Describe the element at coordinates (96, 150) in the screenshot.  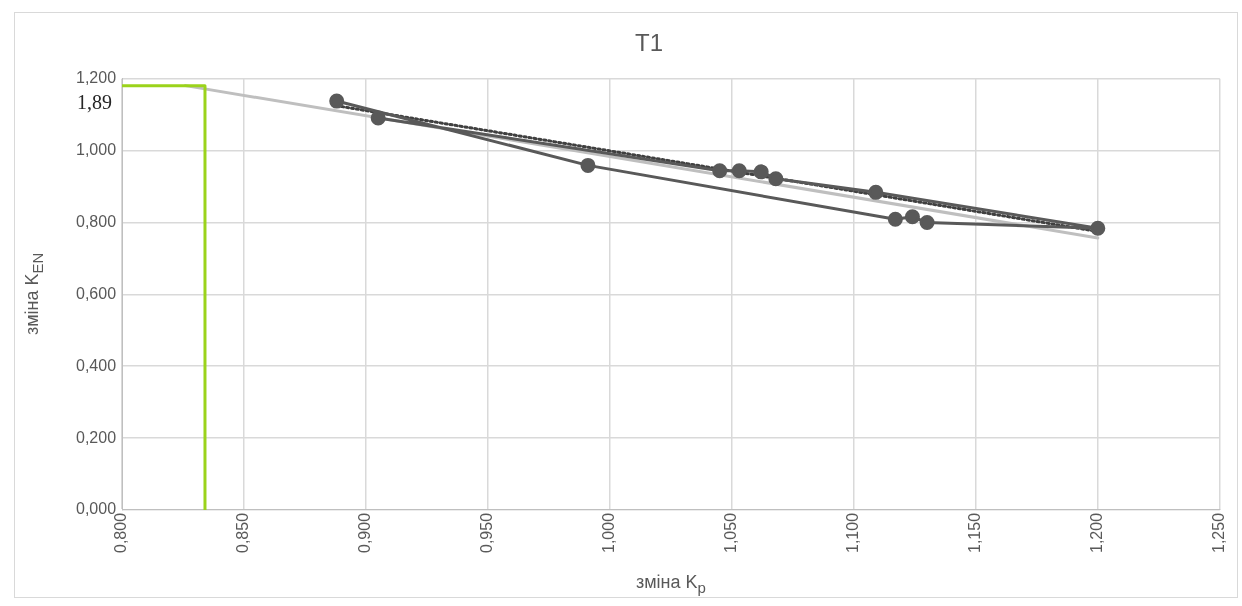
I see `y-tick-label: 1,000` at that location.